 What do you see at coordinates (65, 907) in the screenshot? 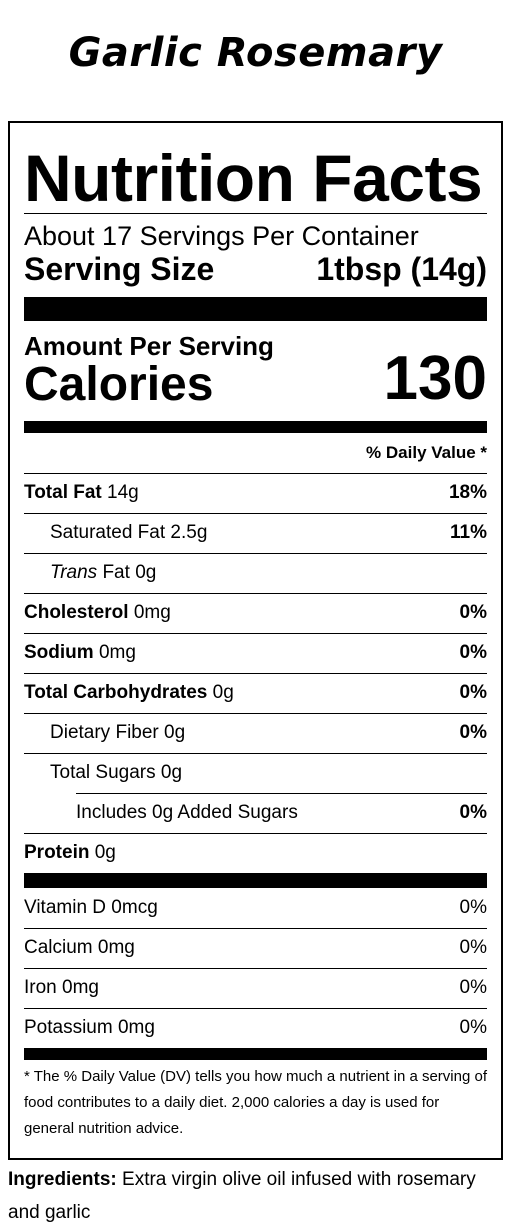
I see `vitamin-name: Vitamin D` at bounding box center [65, 907].